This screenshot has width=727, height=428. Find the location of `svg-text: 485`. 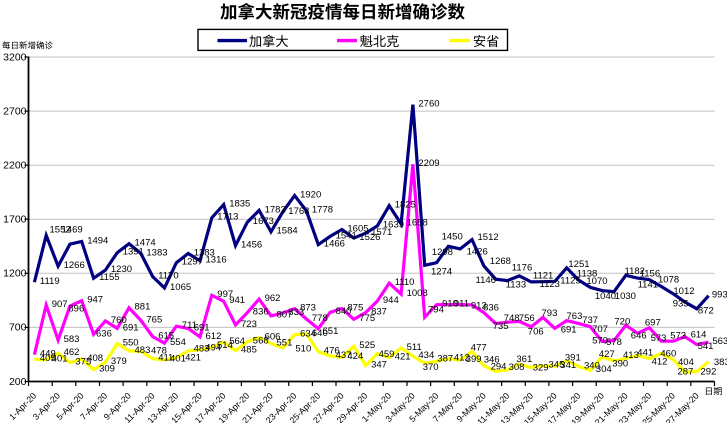

svg-text: 485 is located at coordinates (249, 350).